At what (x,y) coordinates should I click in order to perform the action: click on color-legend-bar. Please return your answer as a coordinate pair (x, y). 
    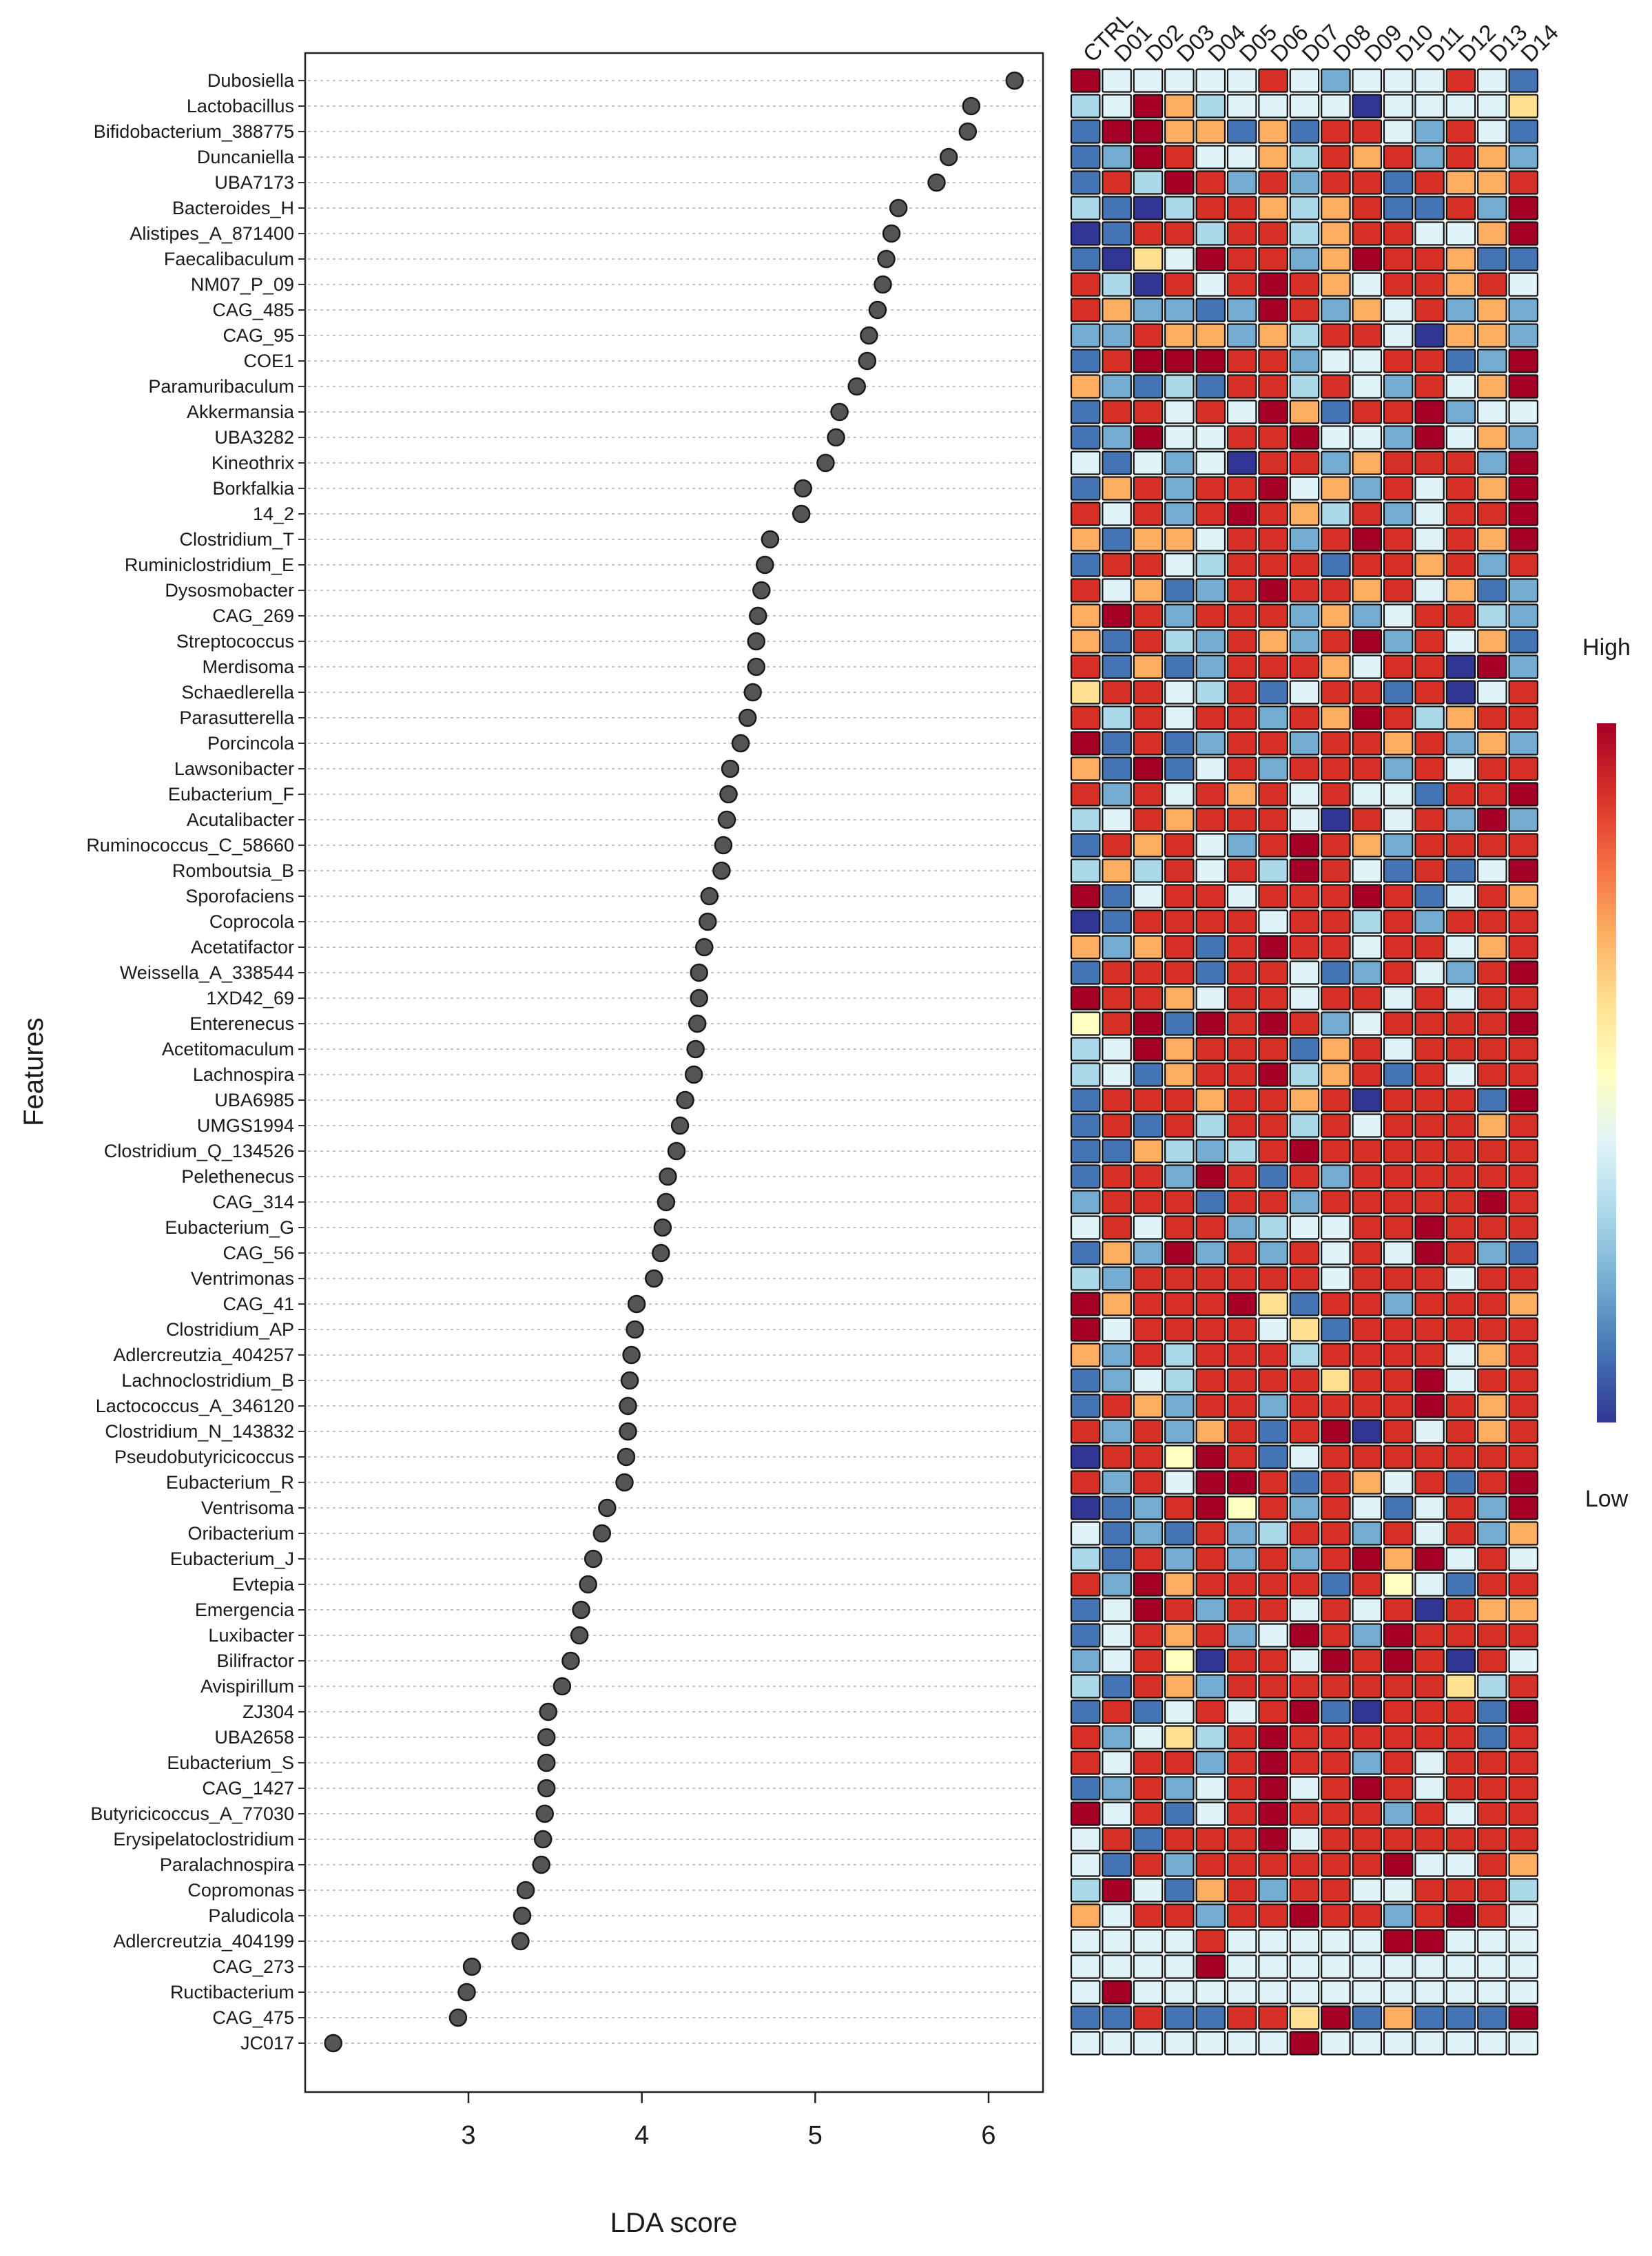
    Looking at the image, I should click on (1606, 1072).